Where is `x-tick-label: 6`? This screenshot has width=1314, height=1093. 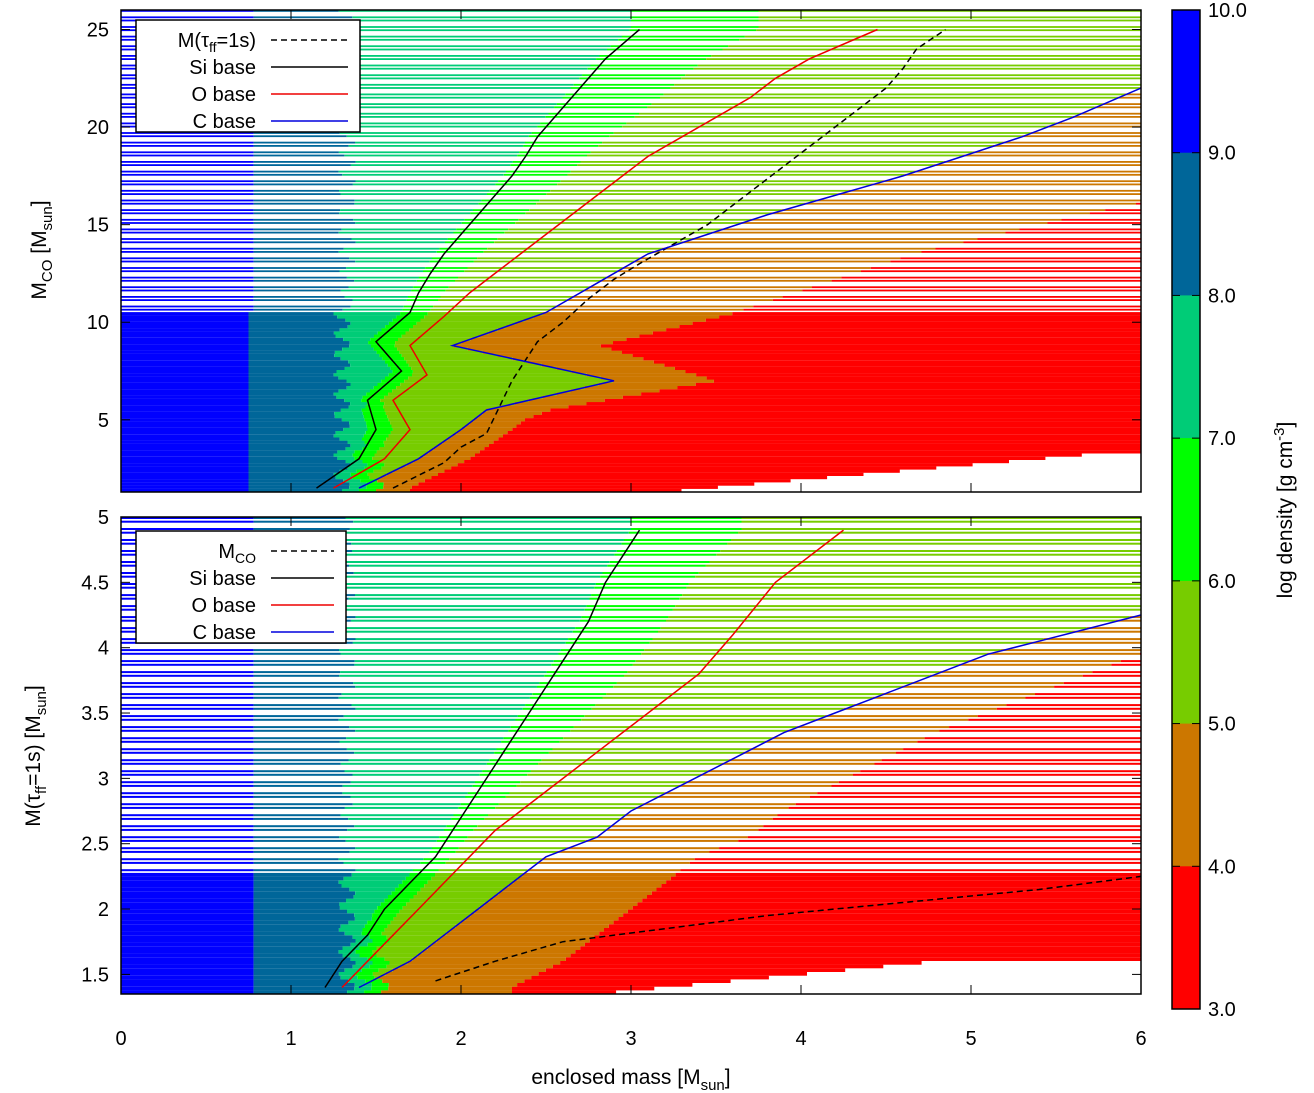 x-tick-label: 6 is located at coordinates (1140, 1039).